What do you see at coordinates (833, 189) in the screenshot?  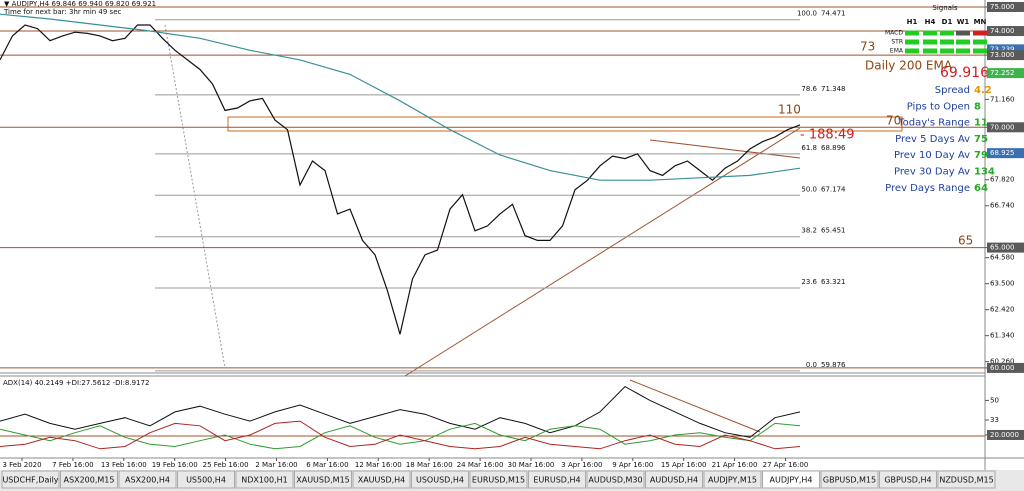 I see `fib-price: 67.174` at bounding box center [833, 189].